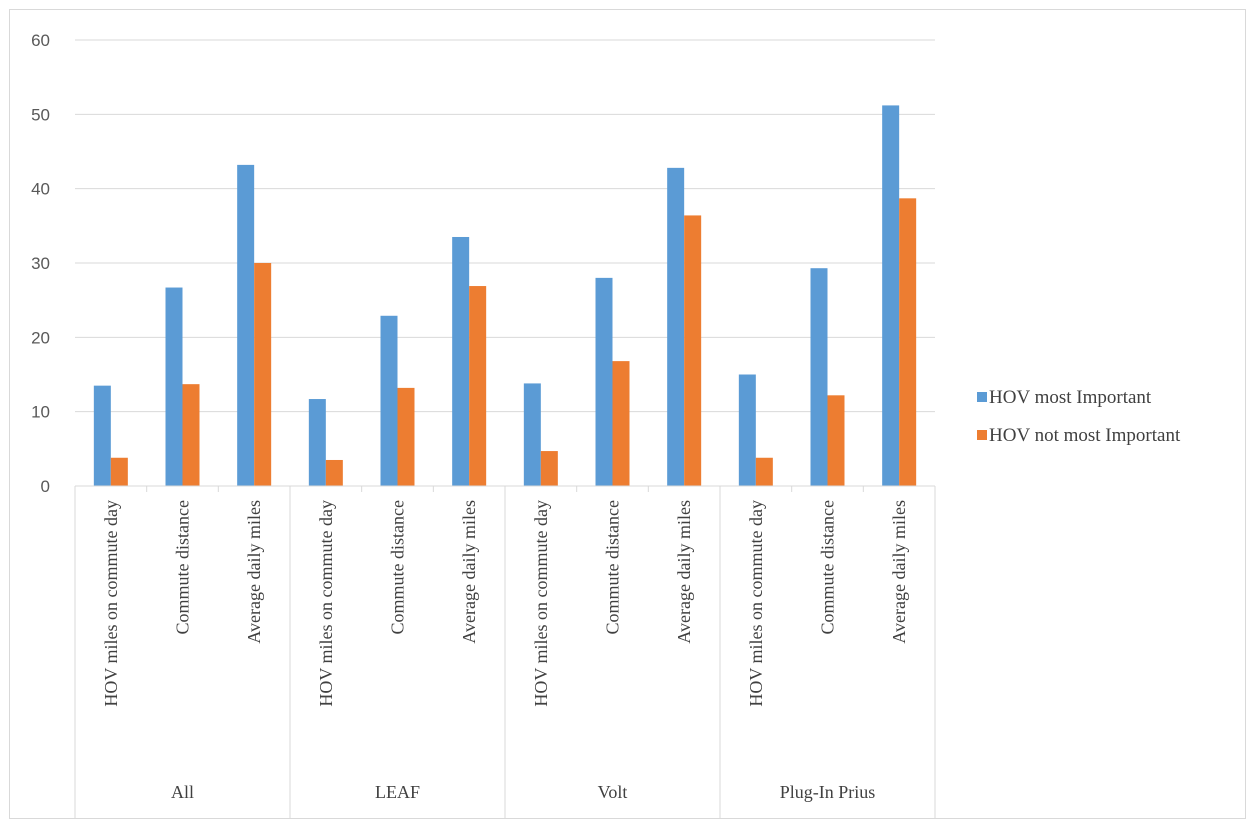 This screenshot has height=828, width=1256. Describe the element at coordinates (523, 792) in the screenshot. I see `group-labels: All LEAF Volt Plug-In Prius` at that location.